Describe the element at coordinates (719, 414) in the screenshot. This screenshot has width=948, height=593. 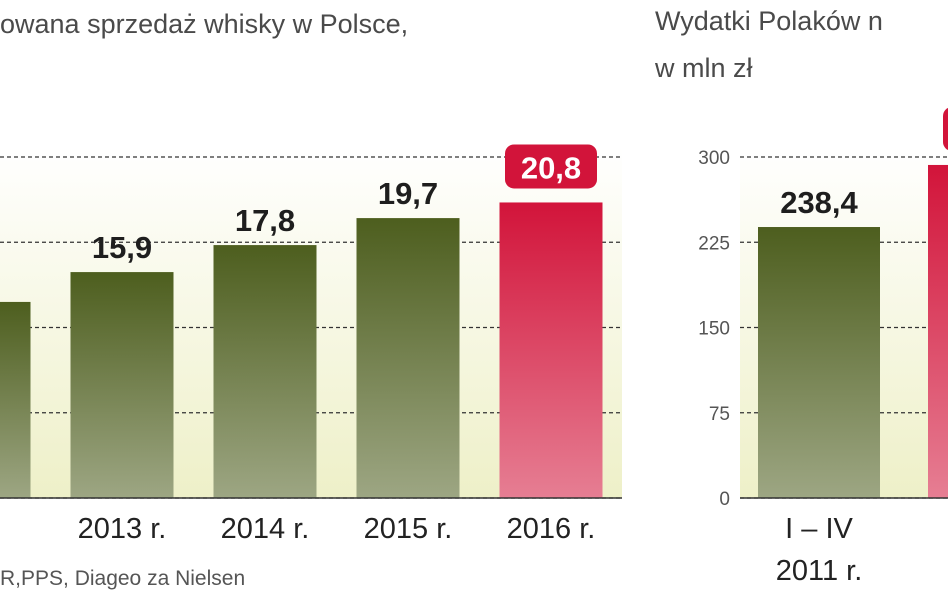
I see `y-tick-label: 75` at that location.